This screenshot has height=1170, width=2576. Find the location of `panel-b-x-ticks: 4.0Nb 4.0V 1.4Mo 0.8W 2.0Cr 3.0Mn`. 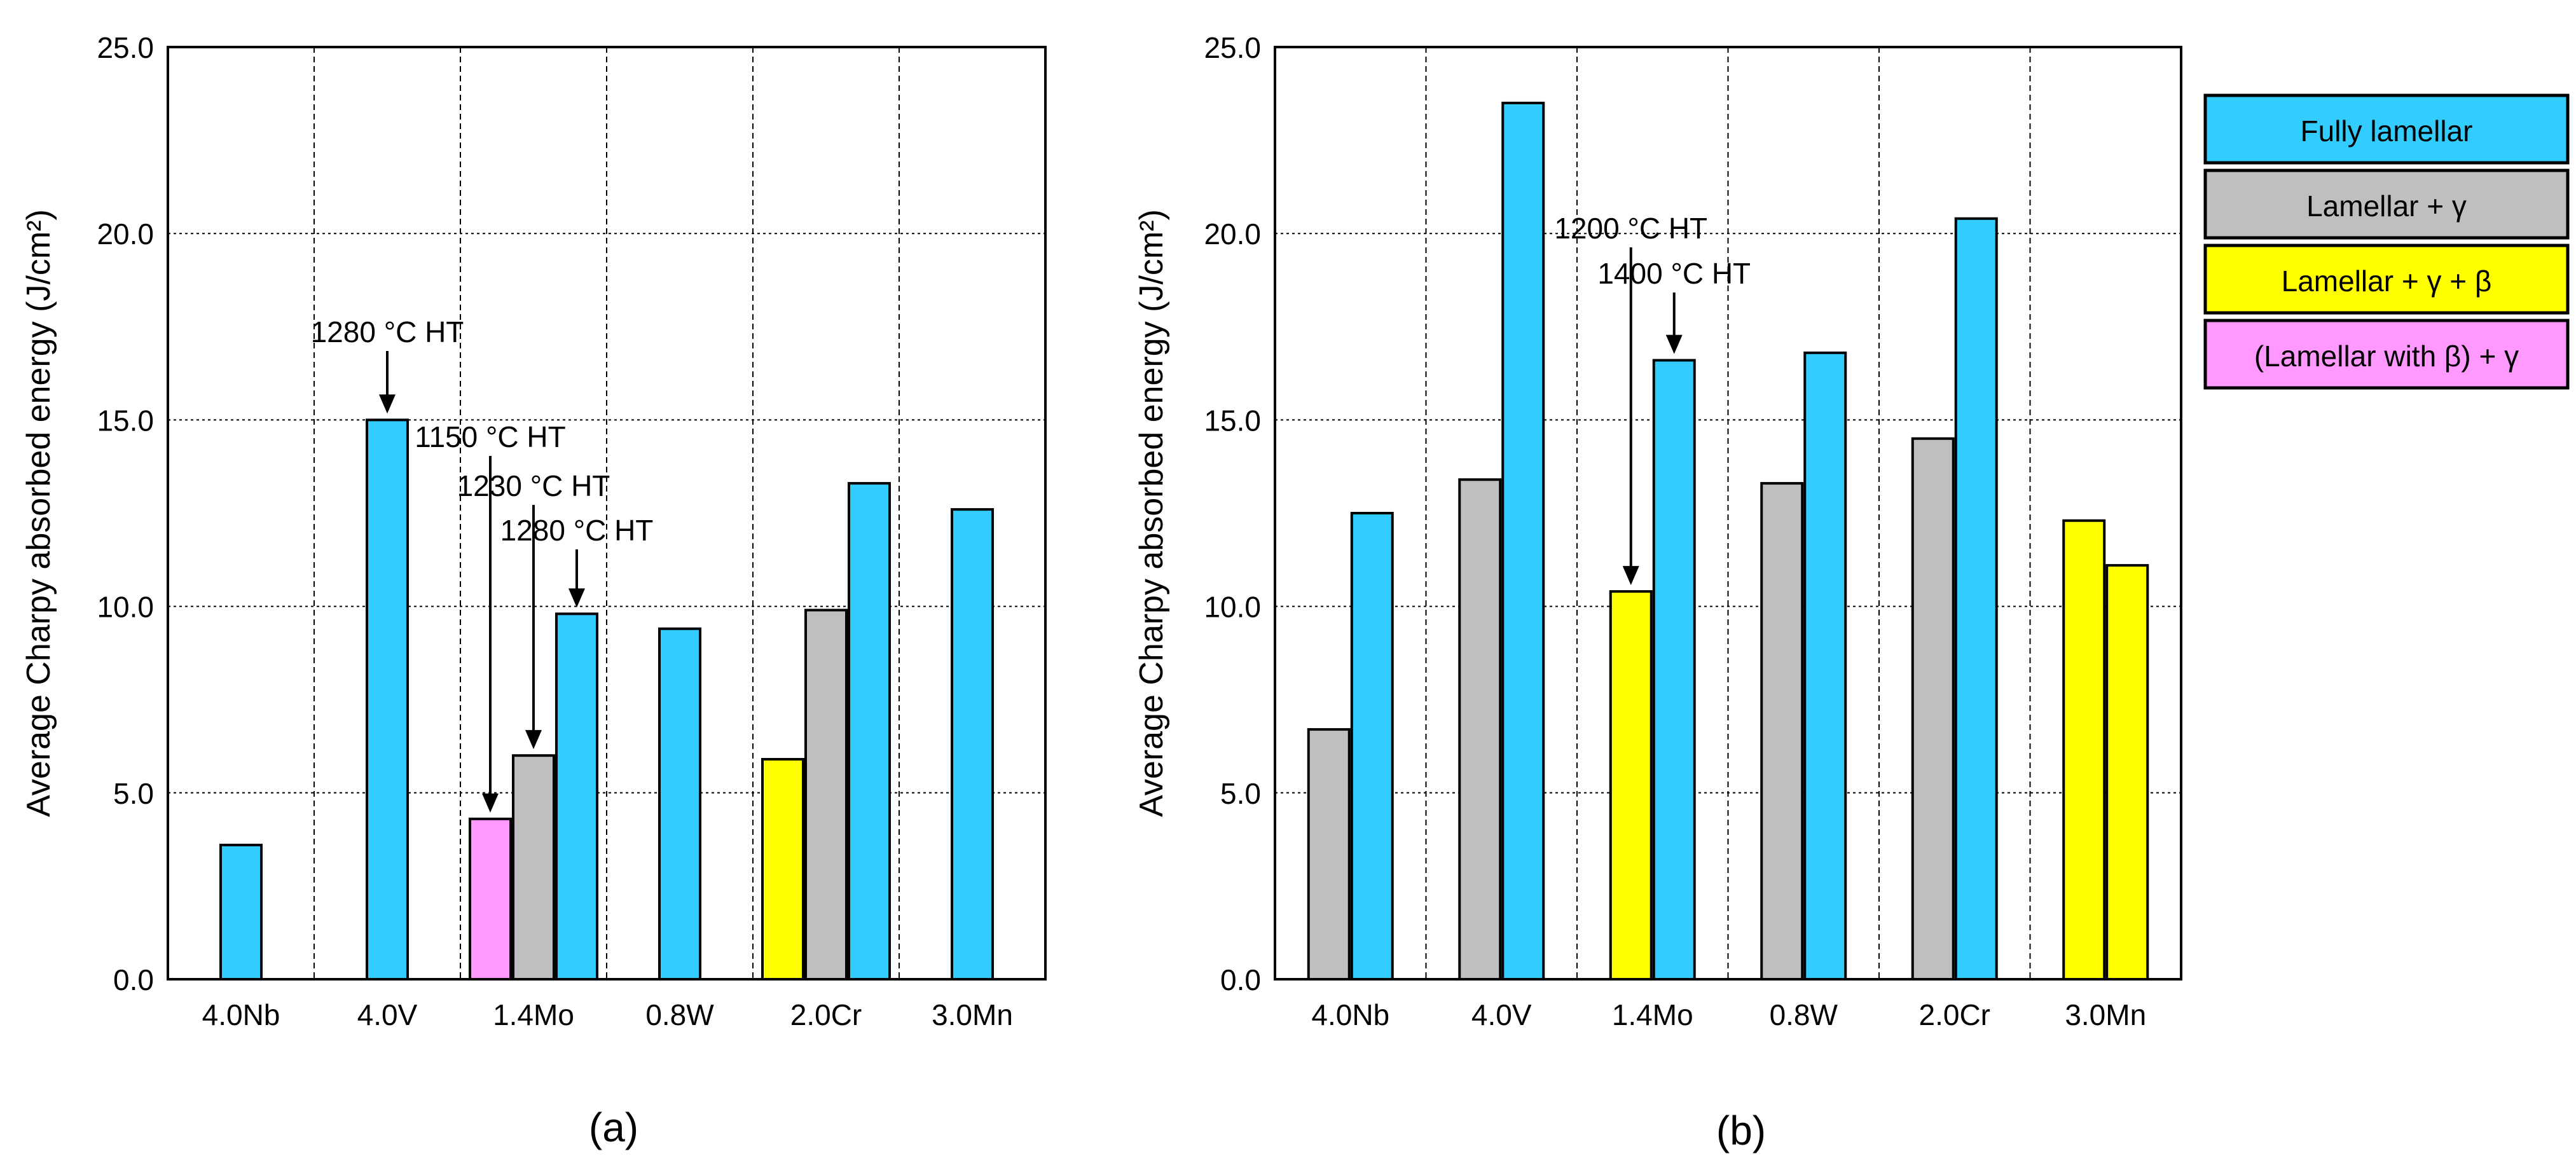

panel-b-x-ticks: 4.0Nb 4.0V 1.4Mo 0.8W 2.0Cr 3.0Mn is located at coordinates (1728, 1015).